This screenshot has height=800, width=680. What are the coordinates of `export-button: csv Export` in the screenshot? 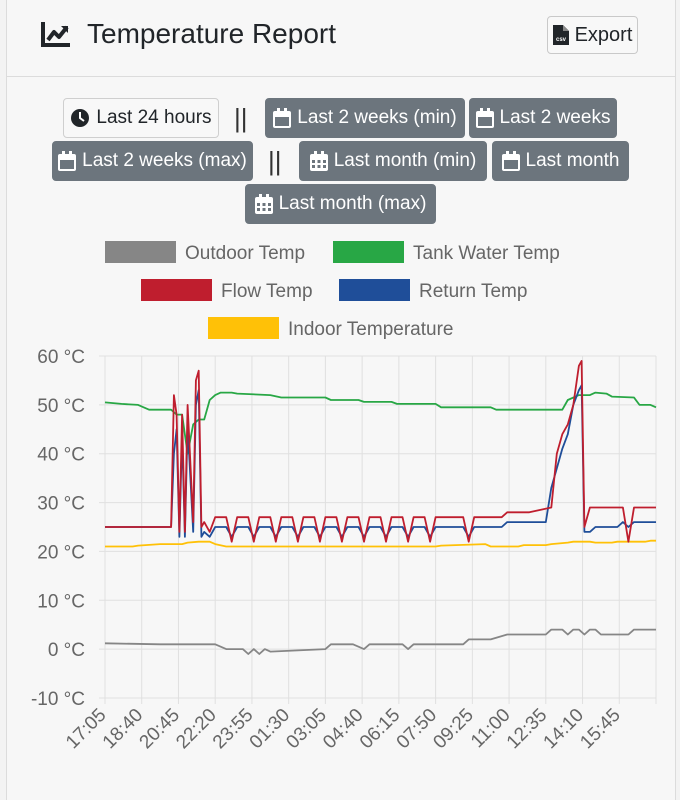 It's located at (592, 35).